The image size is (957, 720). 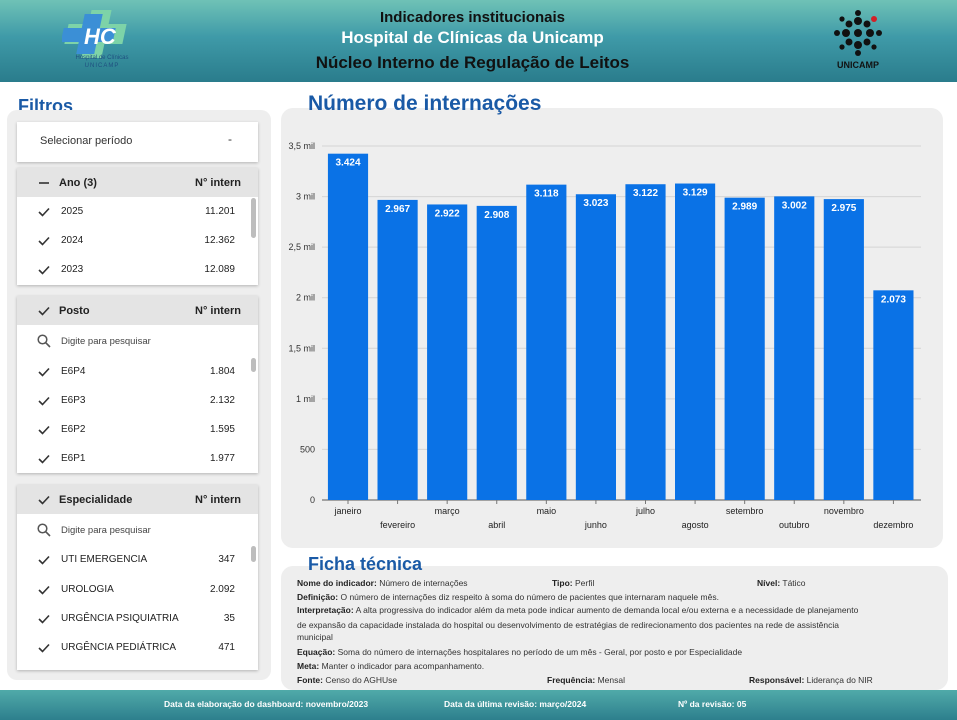 What do you see at coordinates (496, 215) in the screenshot?
I see `data-label: 2.908` at bounding box center [496, 215].